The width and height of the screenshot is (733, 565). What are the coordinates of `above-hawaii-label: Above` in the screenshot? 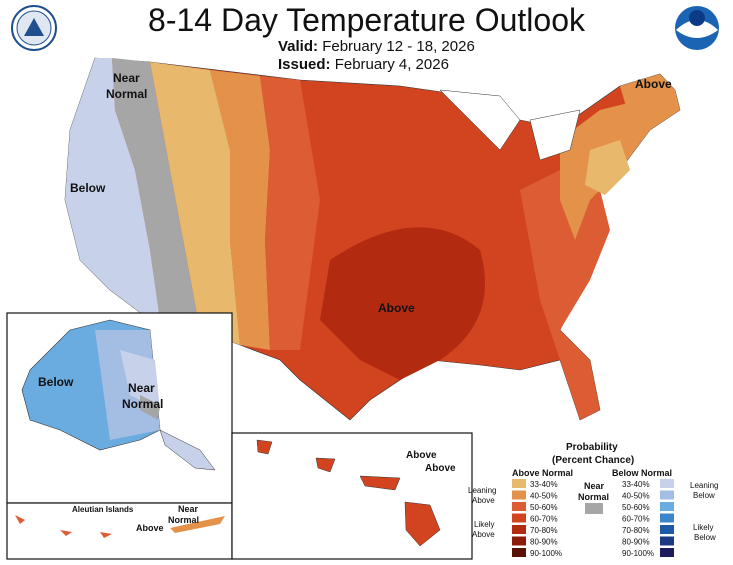 It's located at (421, 455).